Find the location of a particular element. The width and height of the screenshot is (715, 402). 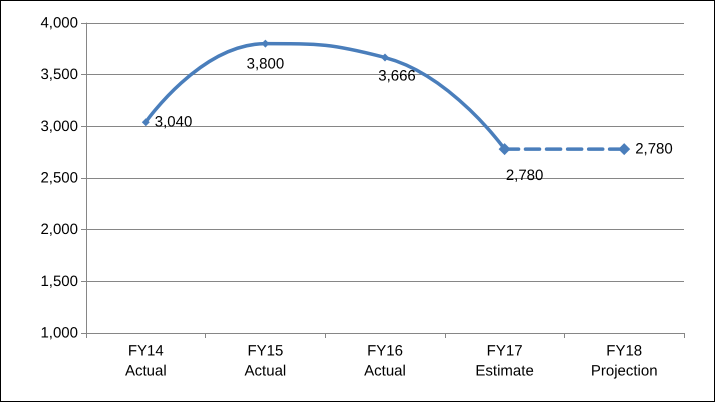

x-tick-label: FY18 Projection is located at coordinates (624, 361).